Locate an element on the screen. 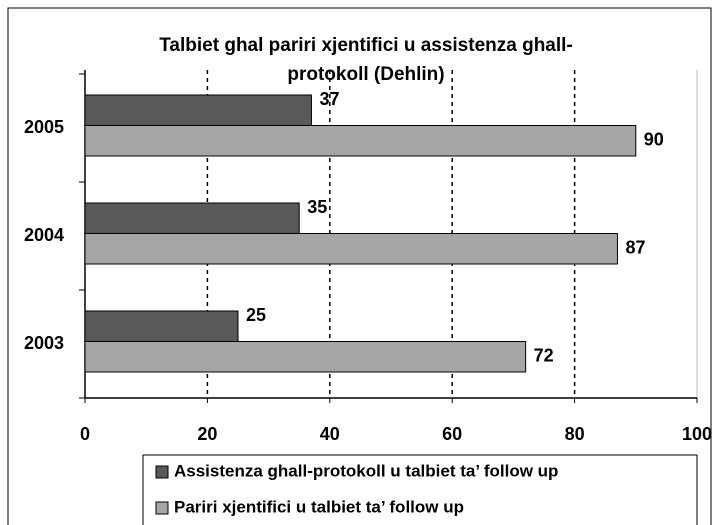 Image resolution: width=719 pixels, height=525 pixels. x-tick-label: 100 is located at coordinates (697, 434).